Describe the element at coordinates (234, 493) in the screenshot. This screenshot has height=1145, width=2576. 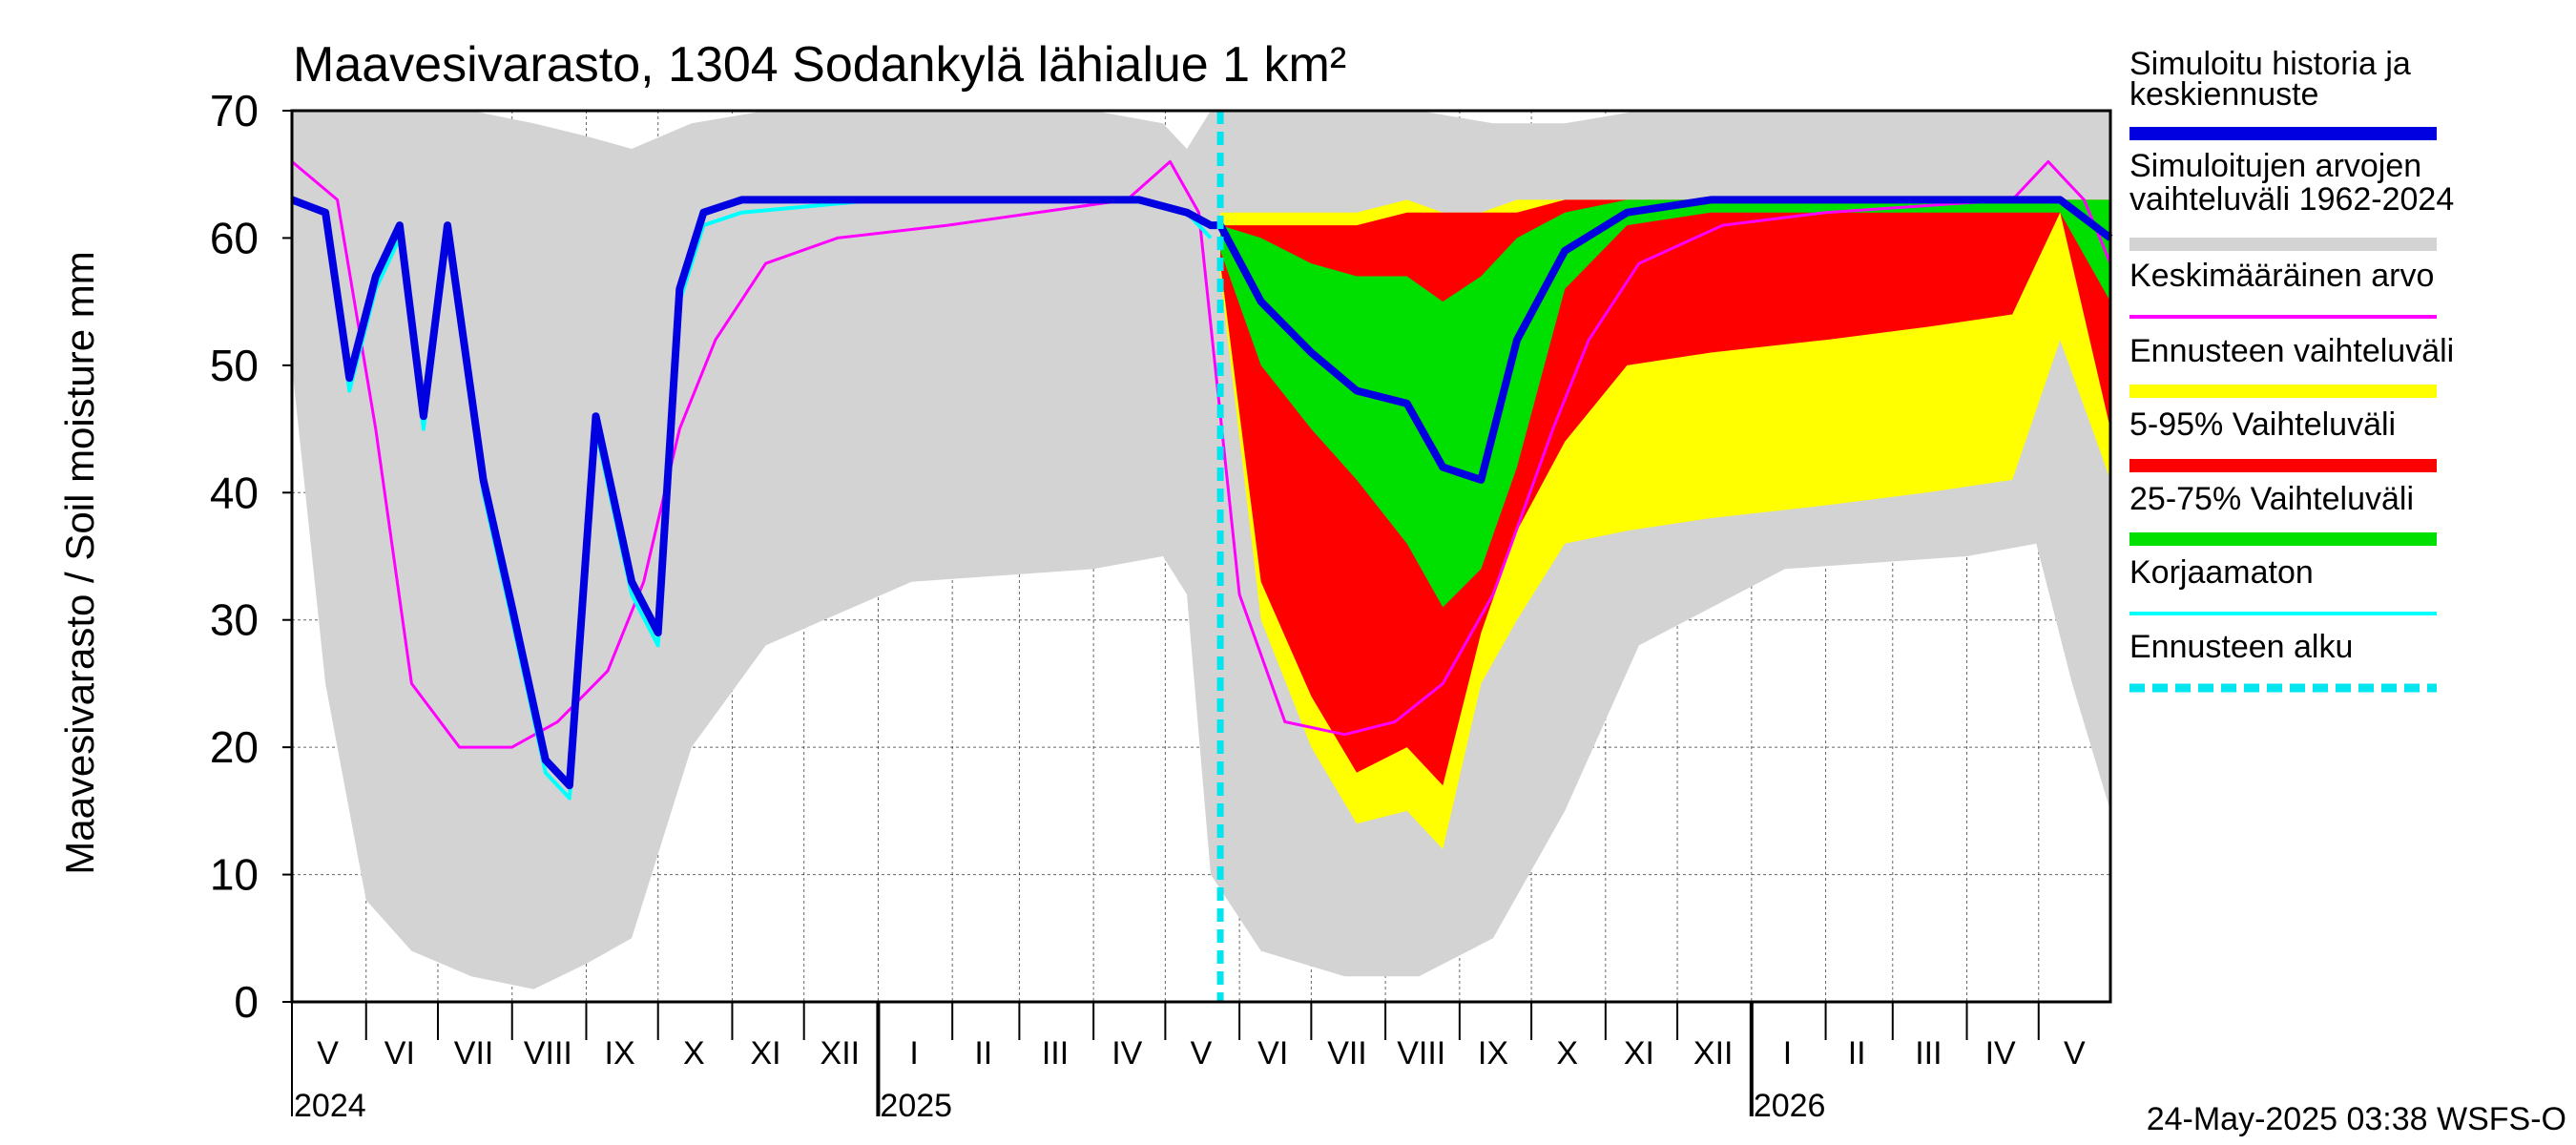
I see `y-tick-label: 40` at that location.